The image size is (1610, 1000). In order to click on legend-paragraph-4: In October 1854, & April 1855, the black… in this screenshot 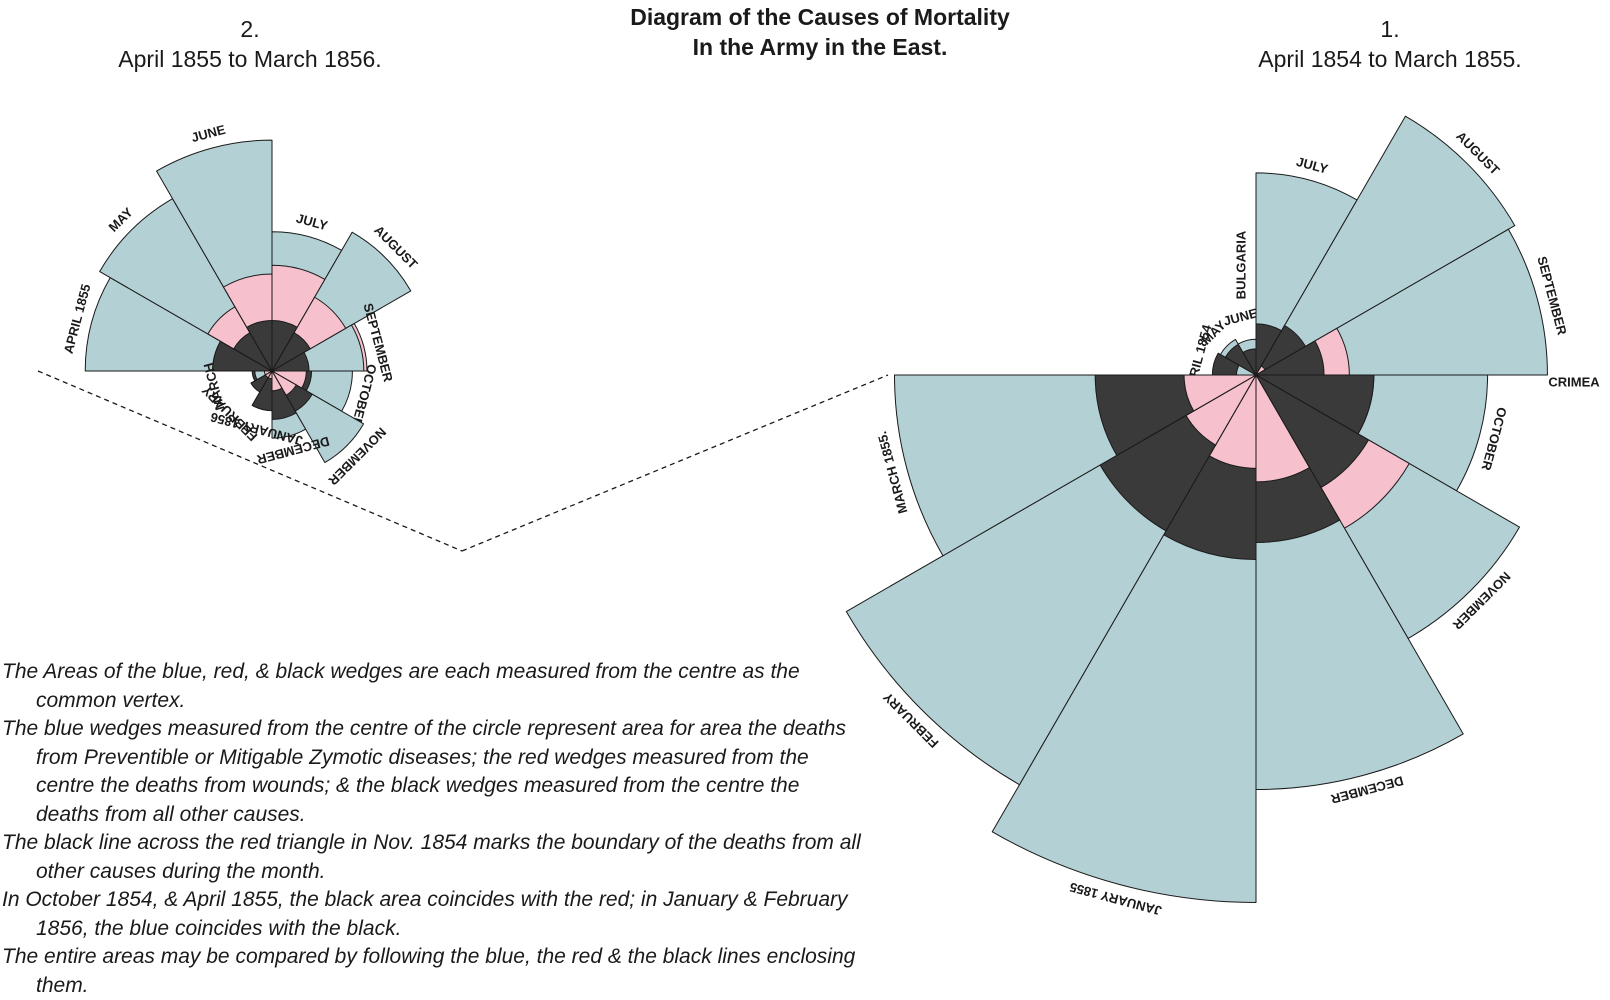, I will do `click(425, 914)`.